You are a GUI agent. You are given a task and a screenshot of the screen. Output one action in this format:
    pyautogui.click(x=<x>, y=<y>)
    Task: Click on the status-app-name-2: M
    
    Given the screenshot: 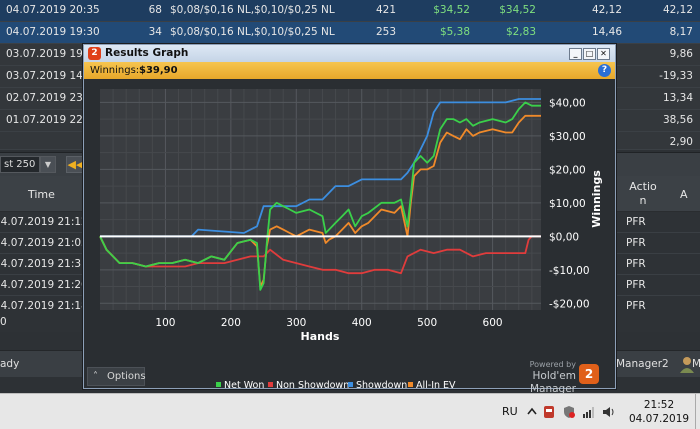 What is the action you would take?
    pyautogui.click(x=696, y=364)
    